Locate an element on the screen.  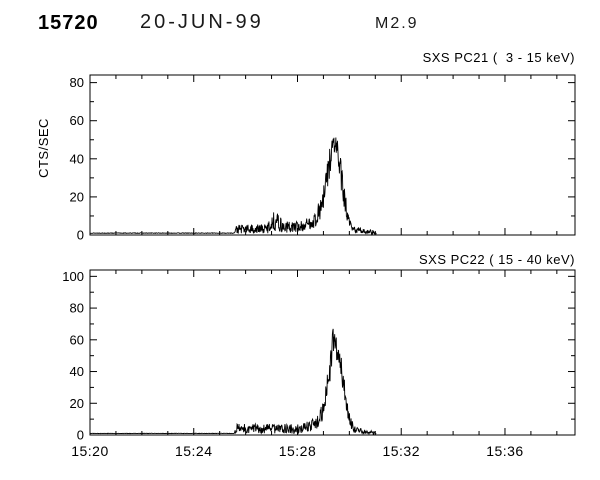
chart-title-pc21: SXS PC21 ( 3 - 15 keV) is located at coordinates (498, 57).